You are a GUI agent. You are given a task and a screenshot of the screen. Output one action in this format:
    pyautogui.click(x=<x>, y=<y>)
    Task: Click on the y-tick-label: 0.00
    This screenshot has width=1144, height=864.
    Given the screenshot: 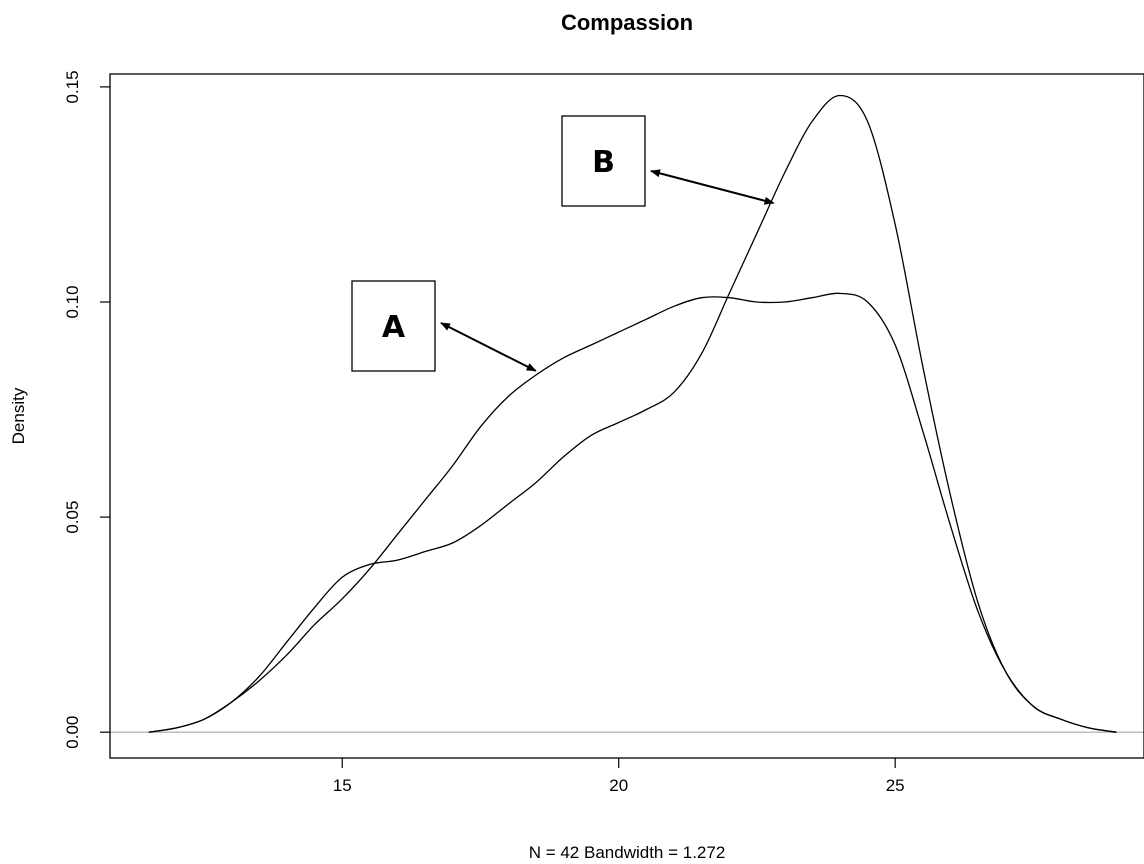 What is the action you would take?
    pyautogui.click(x=72, y=732)
    